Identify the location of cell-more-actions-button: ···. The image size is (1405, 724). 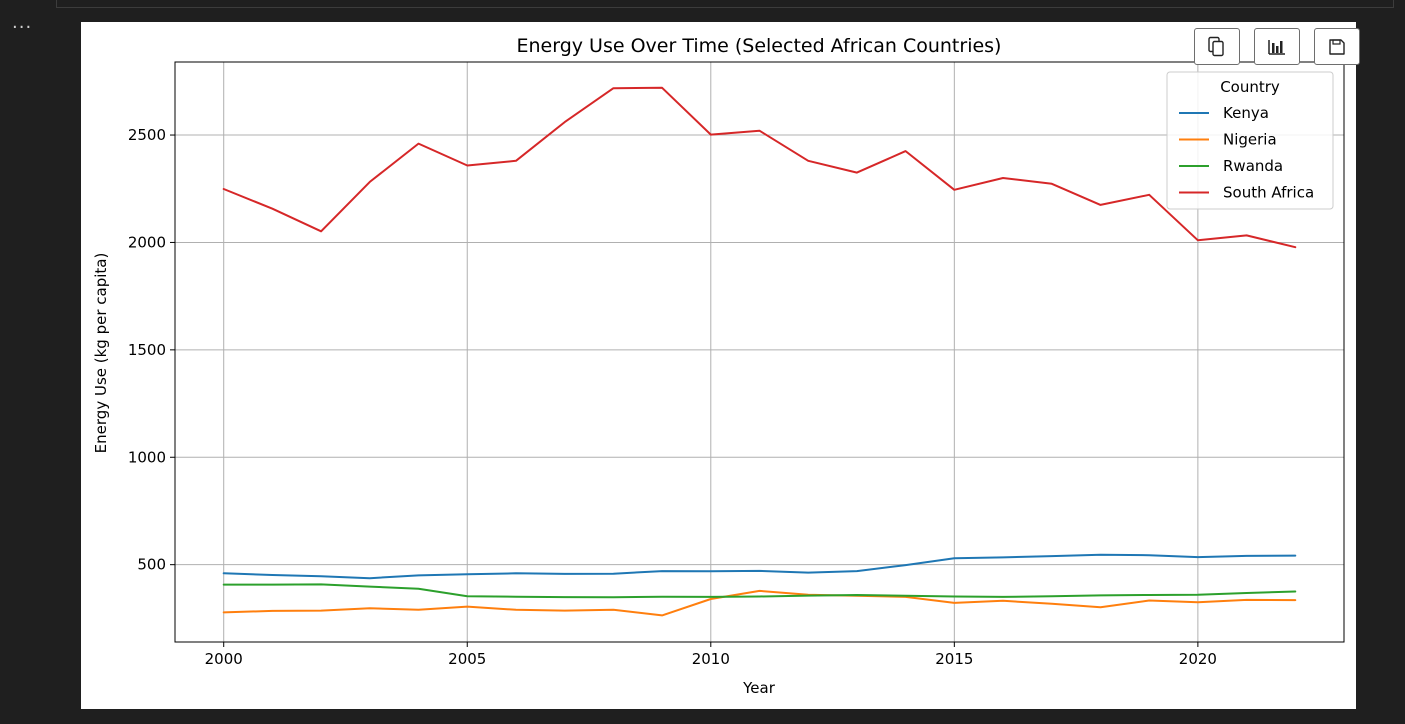
(22, 27).